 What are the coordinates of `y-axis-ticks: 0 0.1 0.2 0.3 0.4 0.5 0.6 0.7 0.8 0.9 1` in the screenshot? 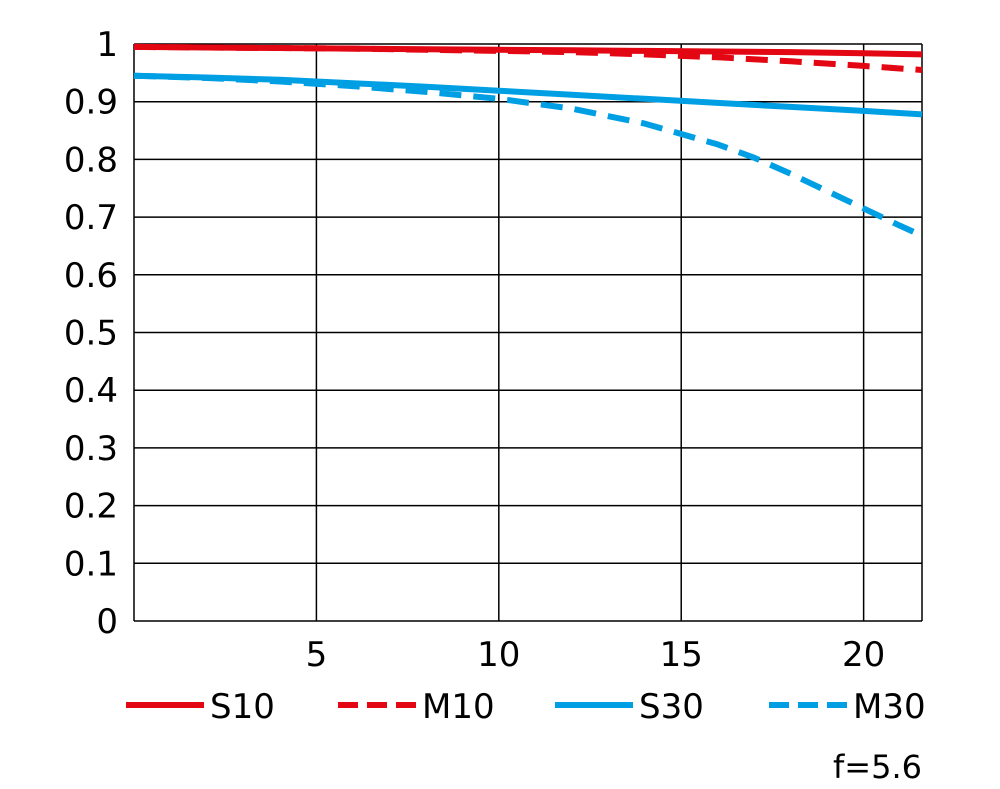 It's located at (91, 333).